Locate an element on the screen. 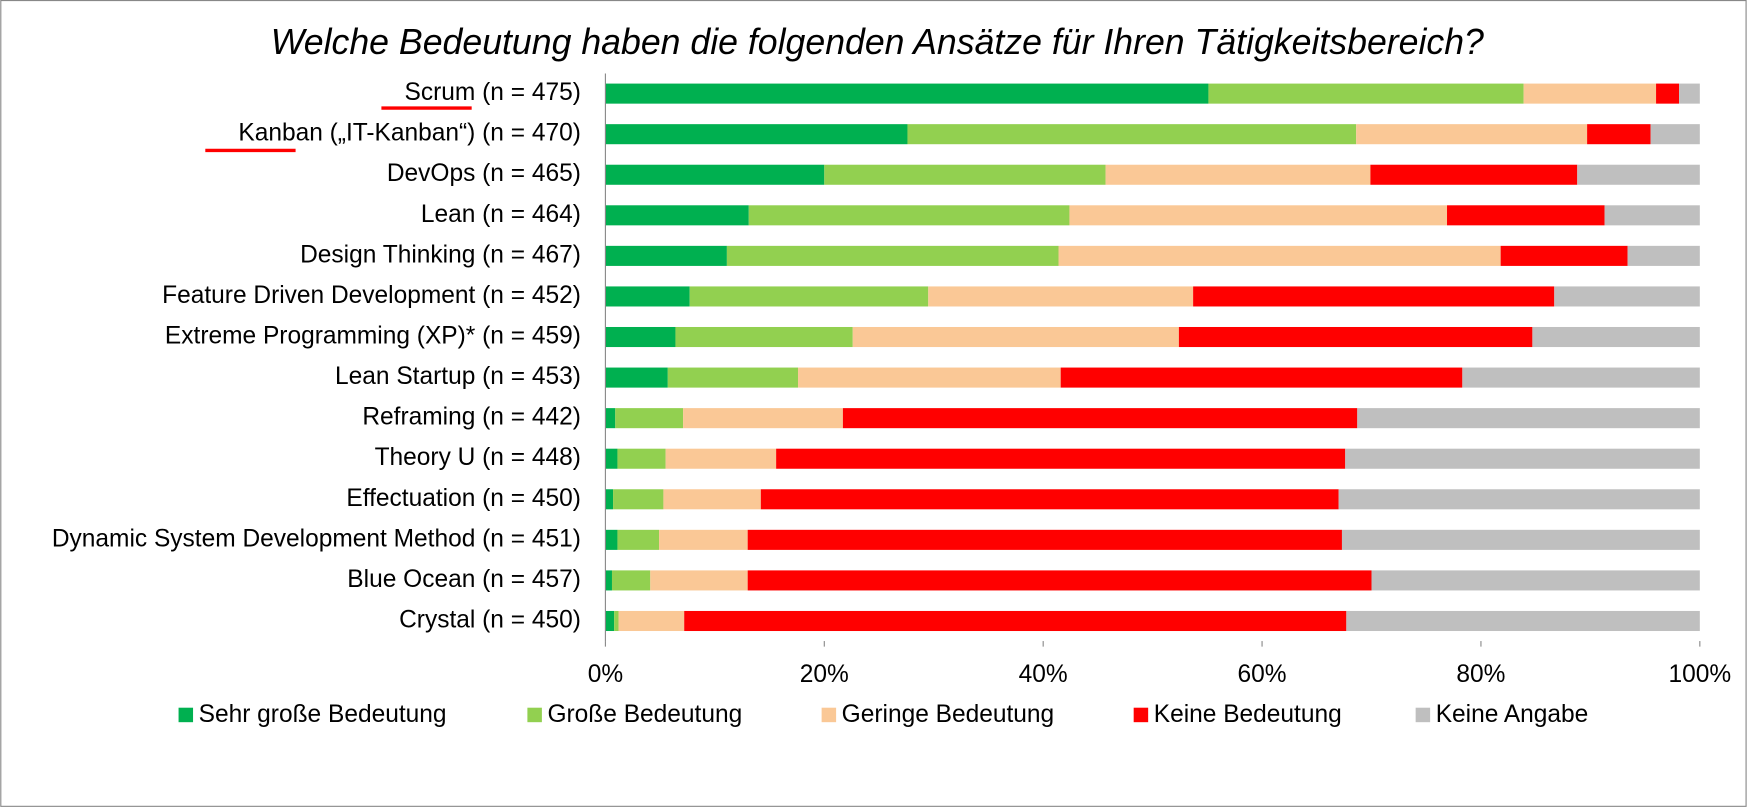 The height and width of the screenshot is (808, 1748). legend-label: Keine Angabe is located at coordinates (1512, 714).